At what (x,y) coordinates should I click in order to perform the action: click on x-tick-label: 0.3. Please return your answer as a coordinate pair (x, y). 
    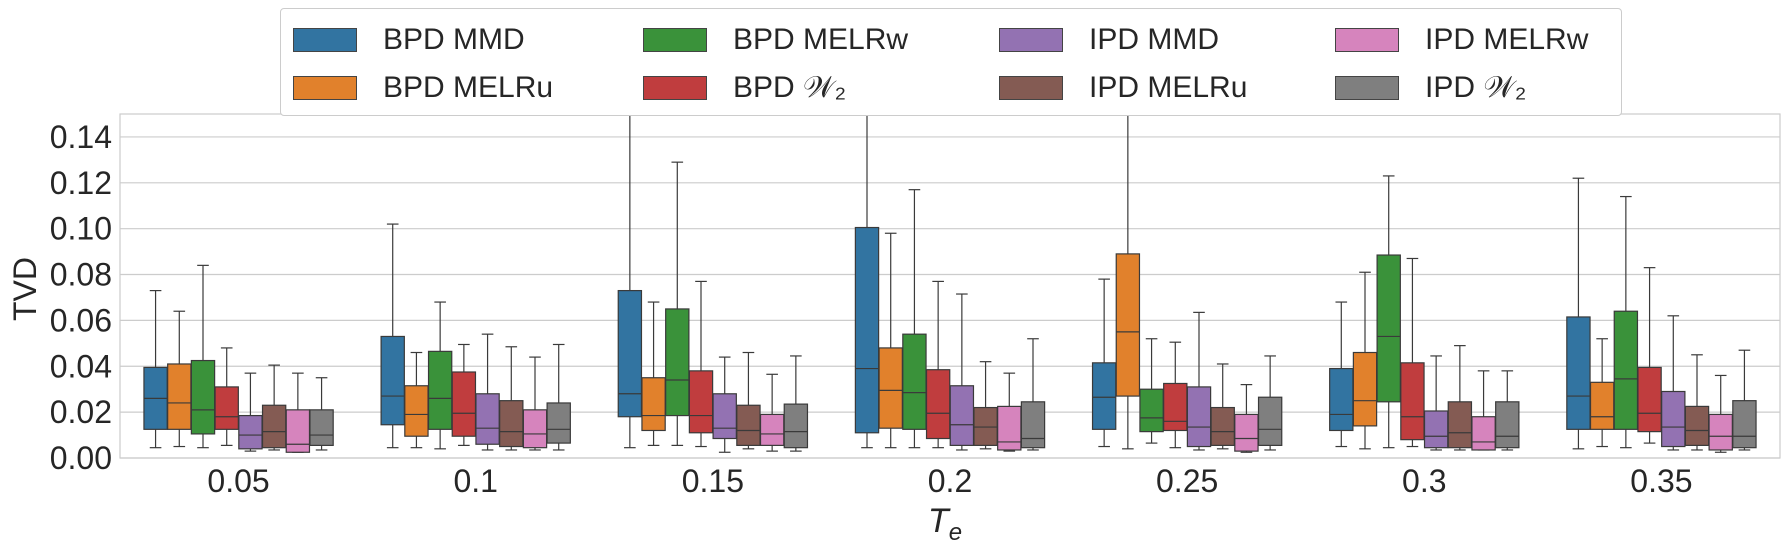
    Looking at the image, I should click on (1424, 481).